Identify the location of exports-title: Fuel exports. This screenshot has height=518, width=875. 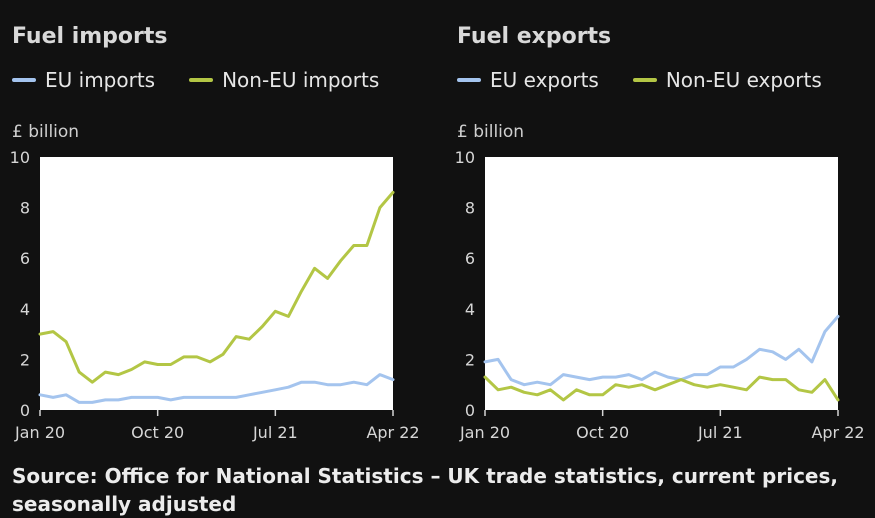
(534, 36).